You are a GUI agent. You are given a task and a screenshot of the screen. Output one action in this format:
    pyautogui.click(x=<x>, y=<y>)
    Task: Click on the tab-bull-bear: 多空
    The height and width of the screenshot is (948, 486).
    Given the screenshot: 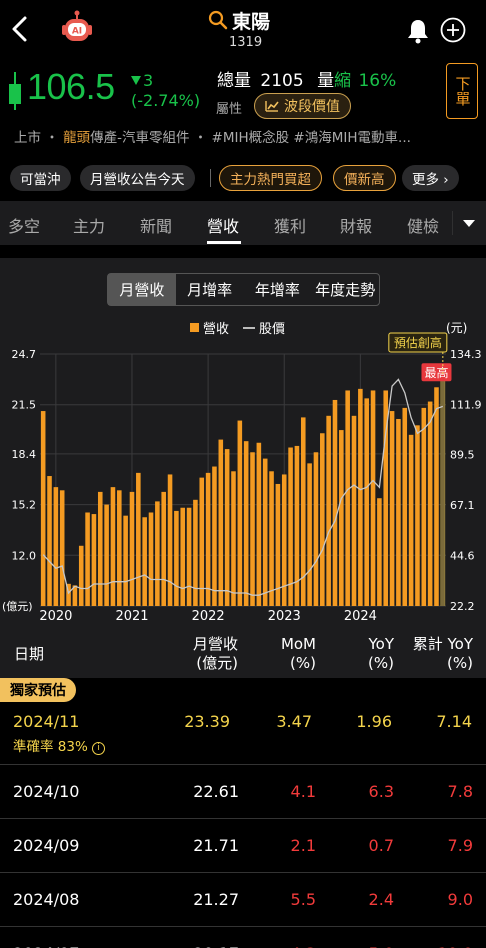 What is the action you would take?
    pyautogui.click(x=24, y=226)
    